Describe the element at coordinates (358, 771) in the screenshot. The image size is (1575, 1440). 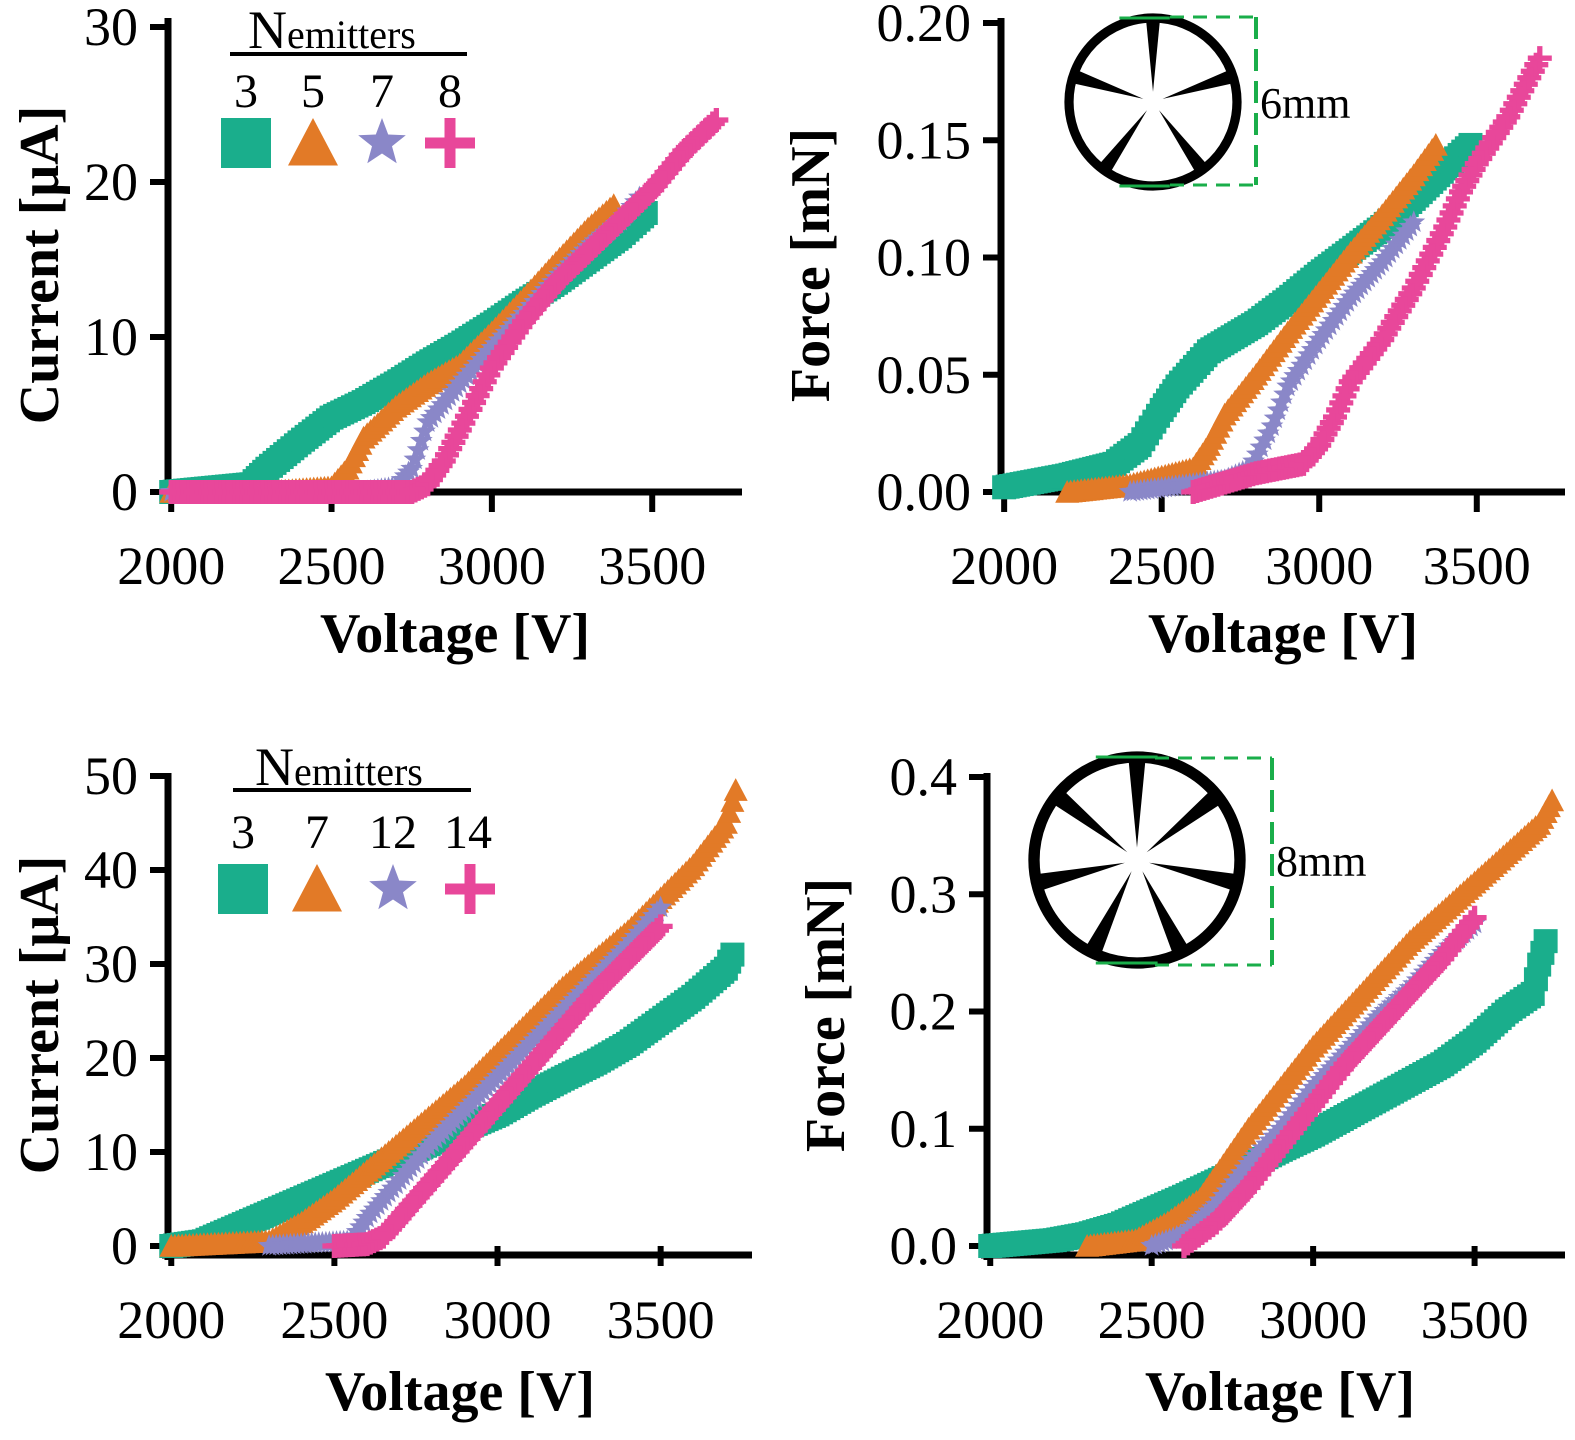
I see `legend-title-sub: emitters` at that location.